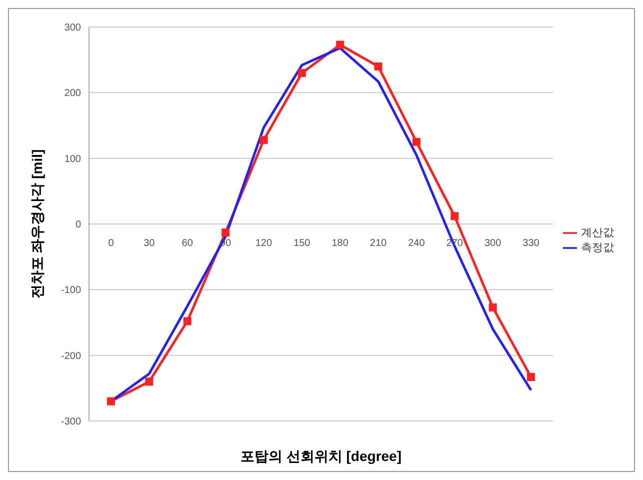 The width and height of the screenshot is (643, 480). What do you see at coordinates (71, 356) in the screenshot?
I see `y-tick-label: -200` at bounding box center [71, 356].